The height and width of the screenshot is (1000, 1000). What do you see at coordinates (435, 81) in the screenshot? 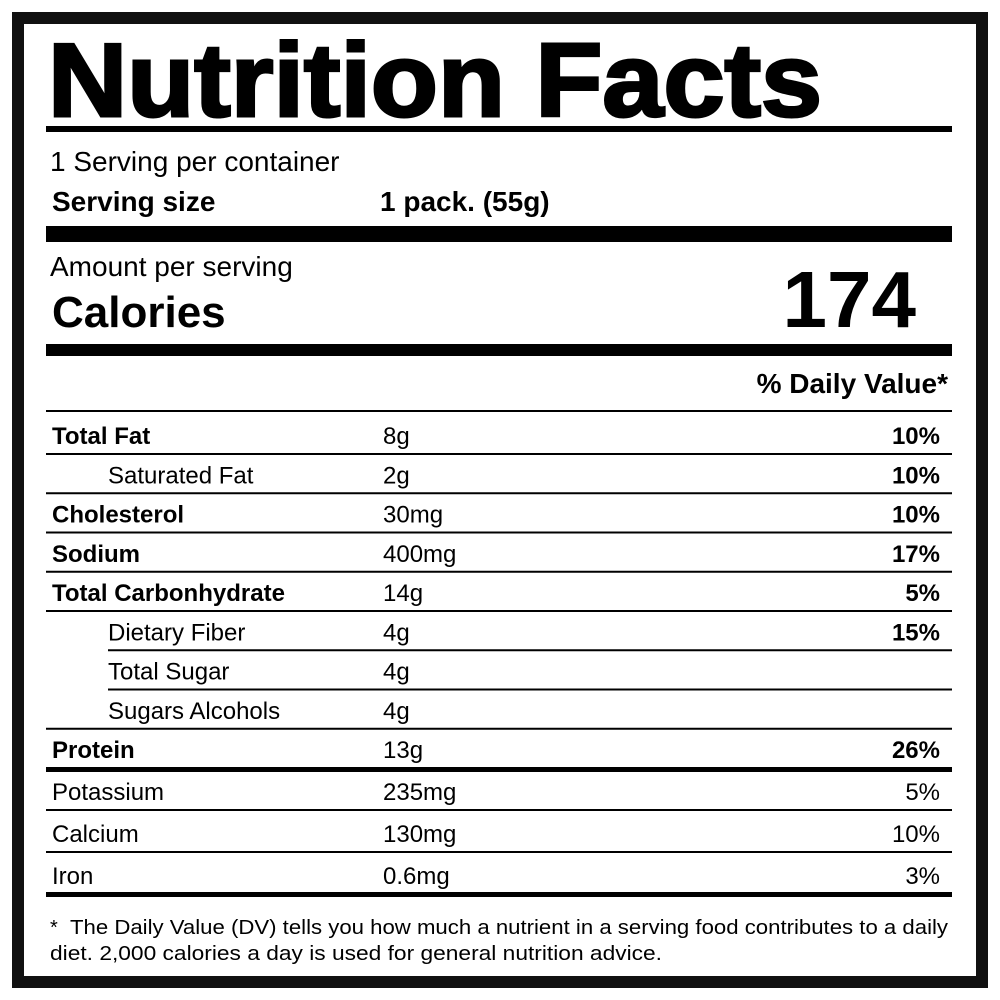
I see `title: Nutrition Facts` at bounding box center [435, 81].